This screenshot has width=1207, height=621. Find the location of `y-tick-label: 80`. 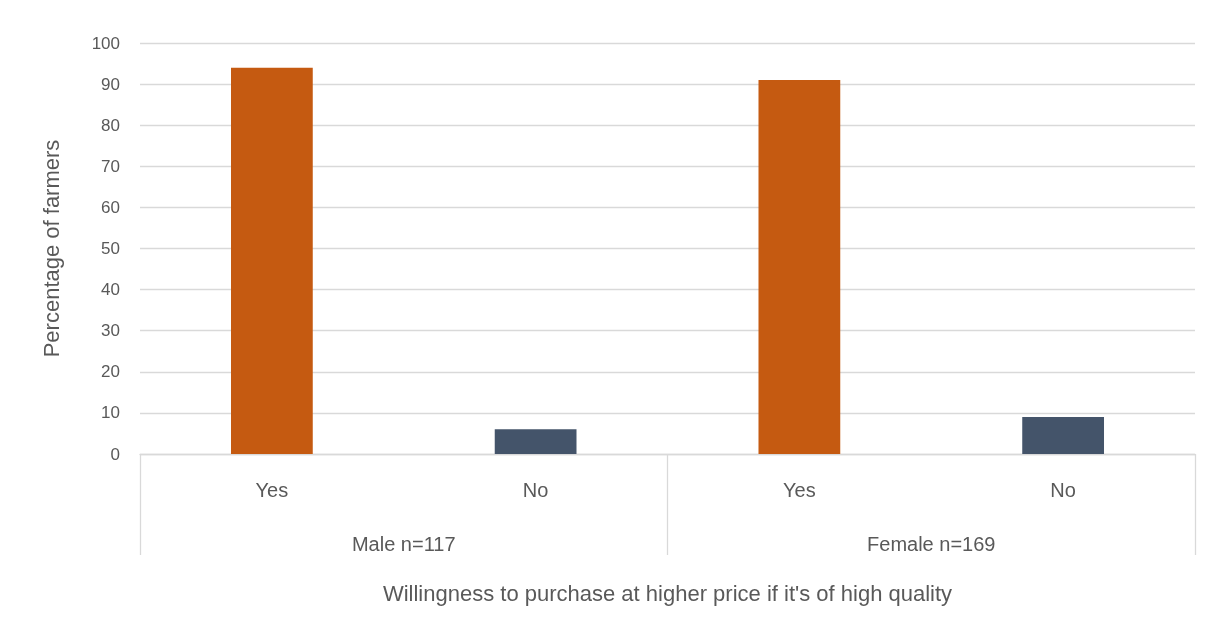

y-tick-label: 80 is located at coordinates (110, 125).